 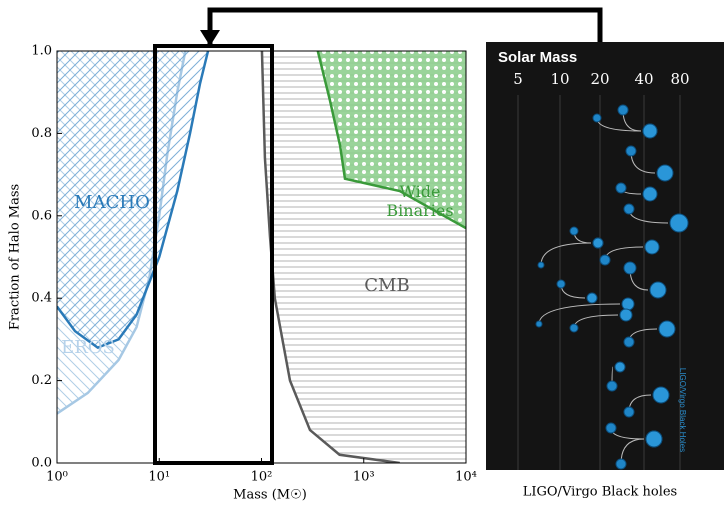 What do you see at coordinates (262, 477) in the screenshot?
I see `x-tick-label: 10²` at bounding box center [262, 477].